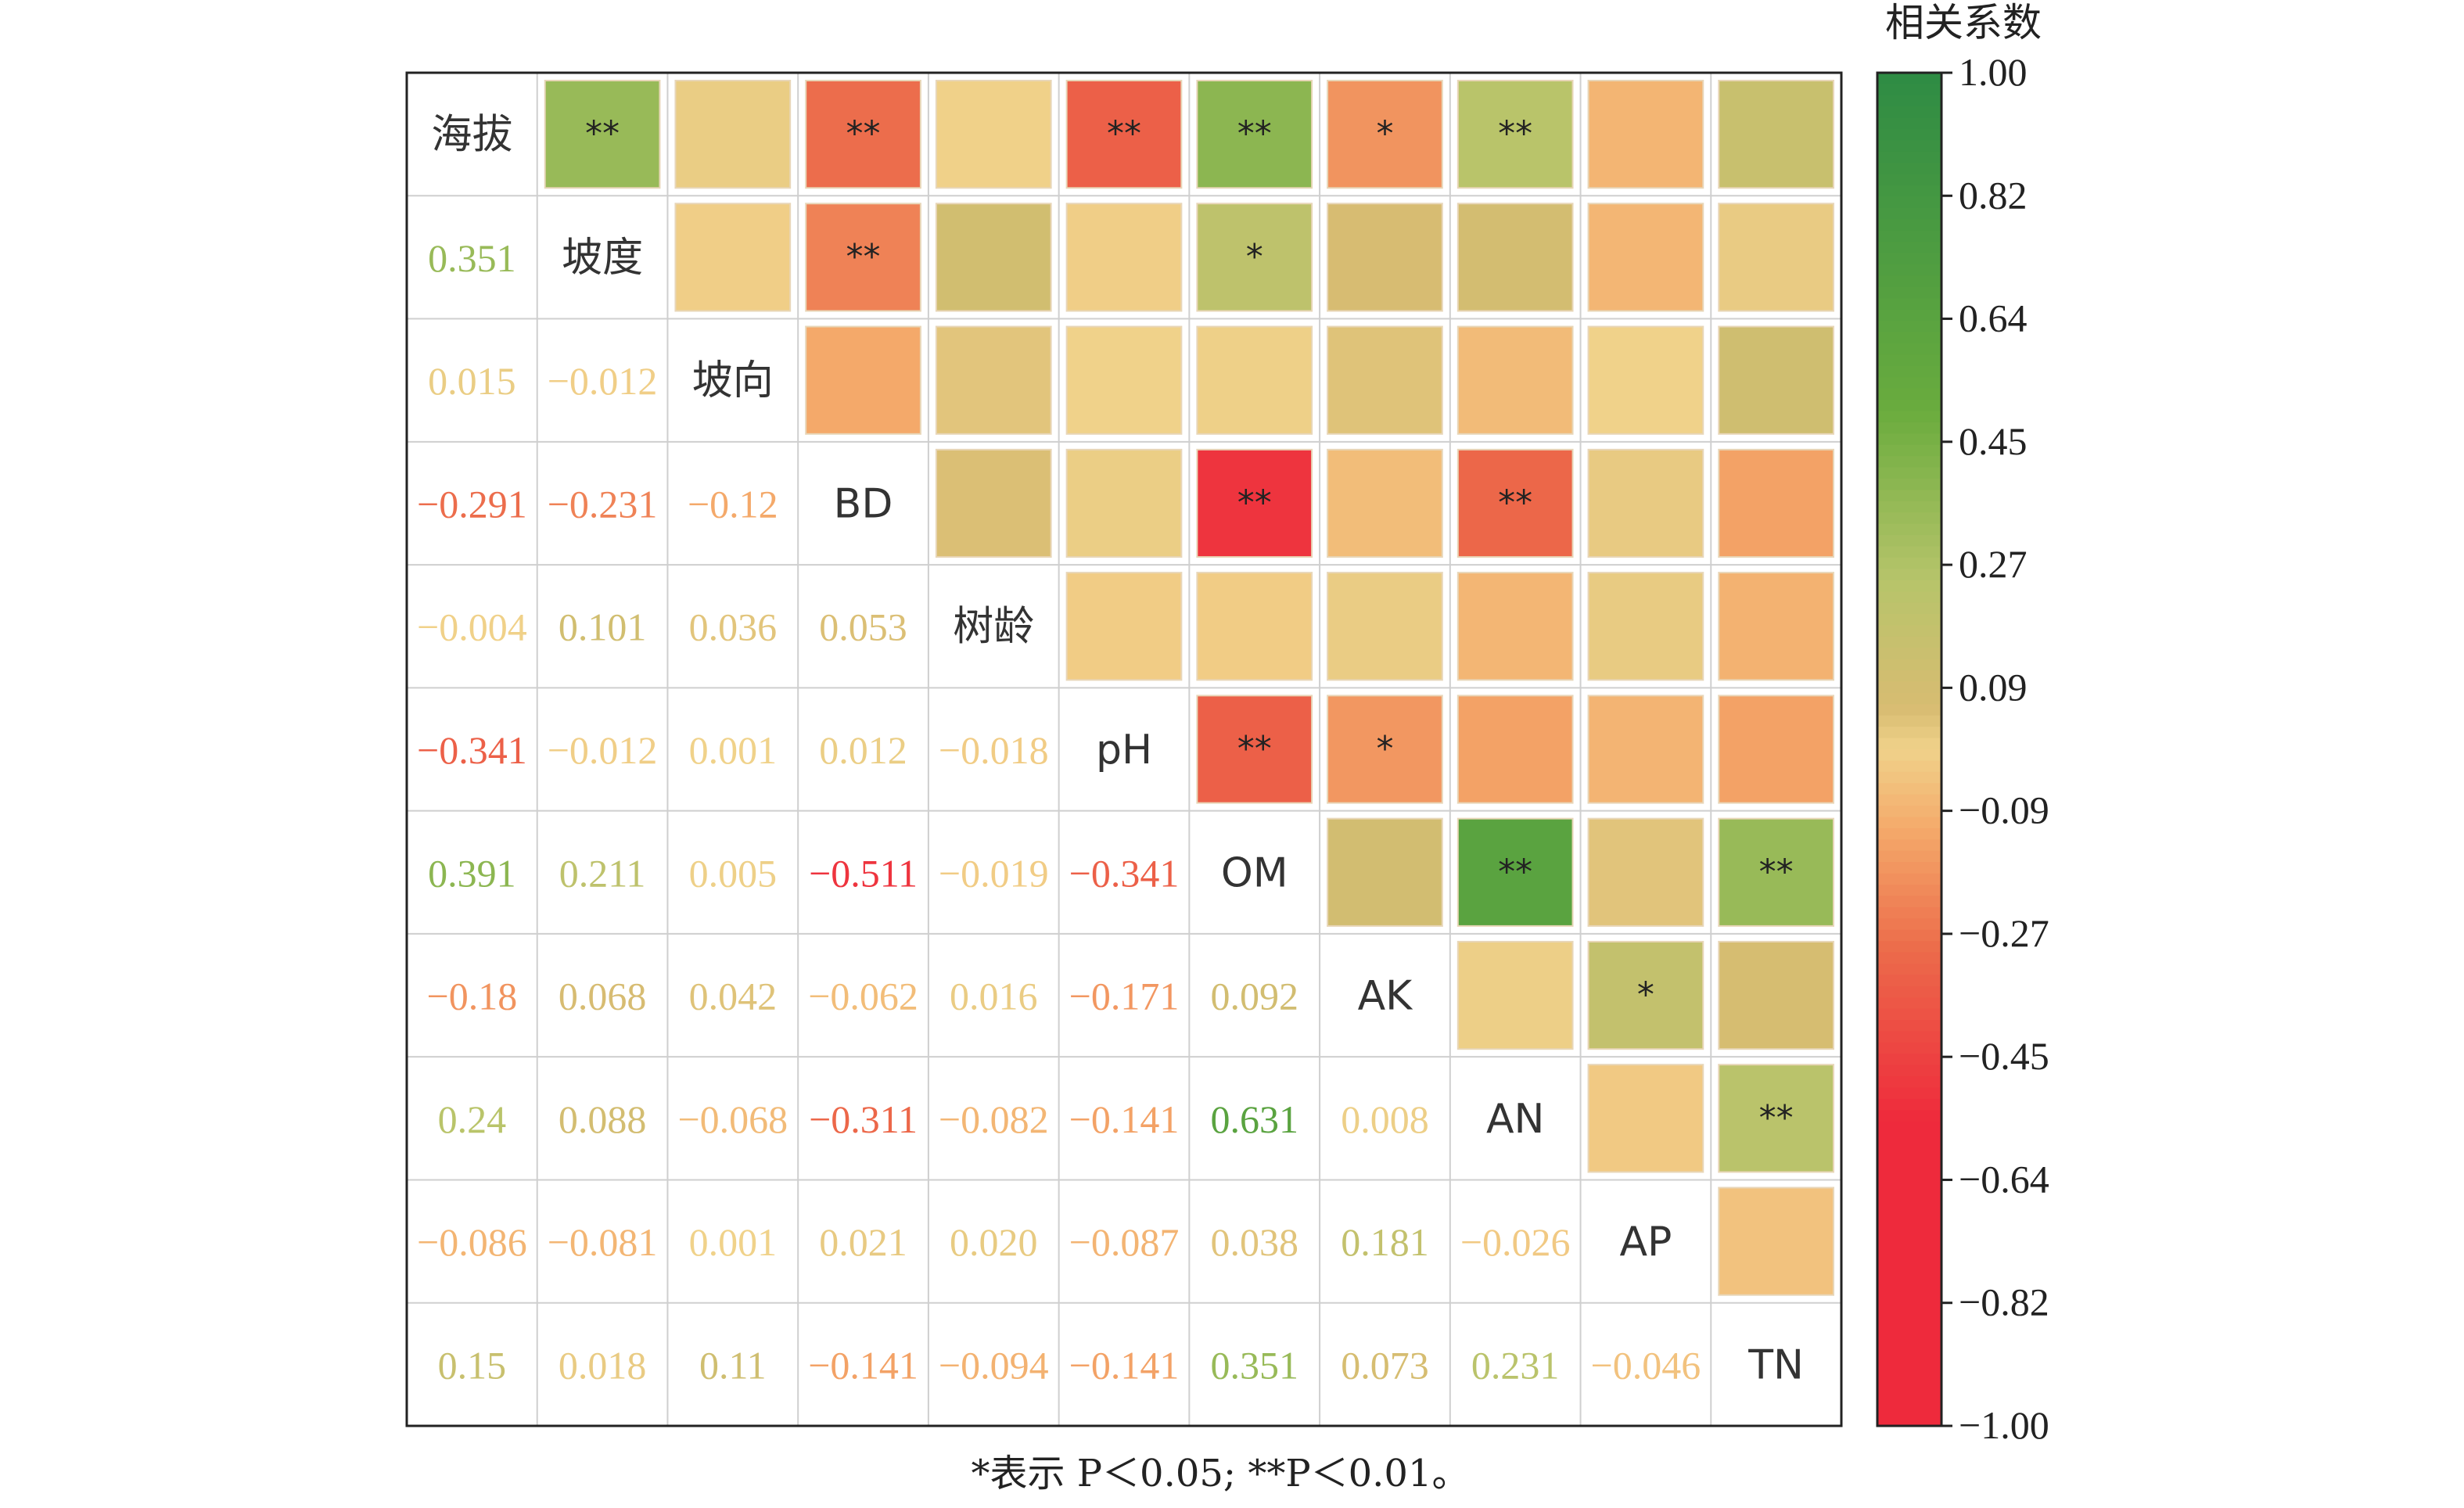  What do you see at coordinates (472, 873) in the screenshot?
I see `correlation-value-label: 0.391` at bounding box center [472, 873].